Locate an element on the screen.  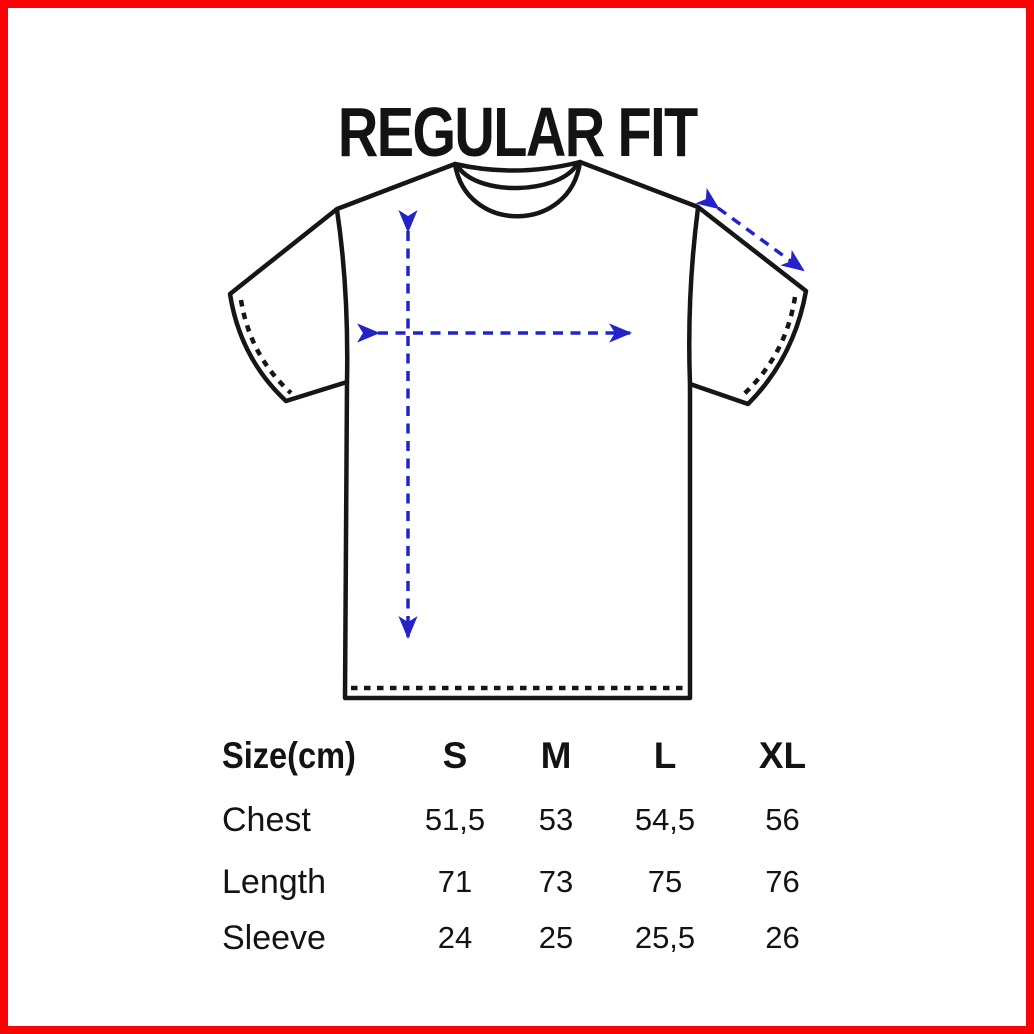
column-header-l: L is located at coordinates (665, 755).